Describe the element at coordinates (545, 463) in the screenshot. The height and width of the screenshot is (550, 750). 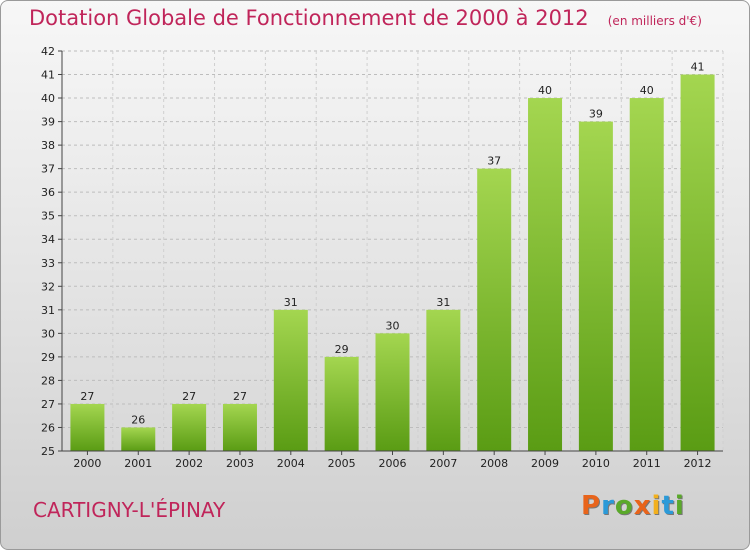
I see `x-tick-label: 2009` at that location.